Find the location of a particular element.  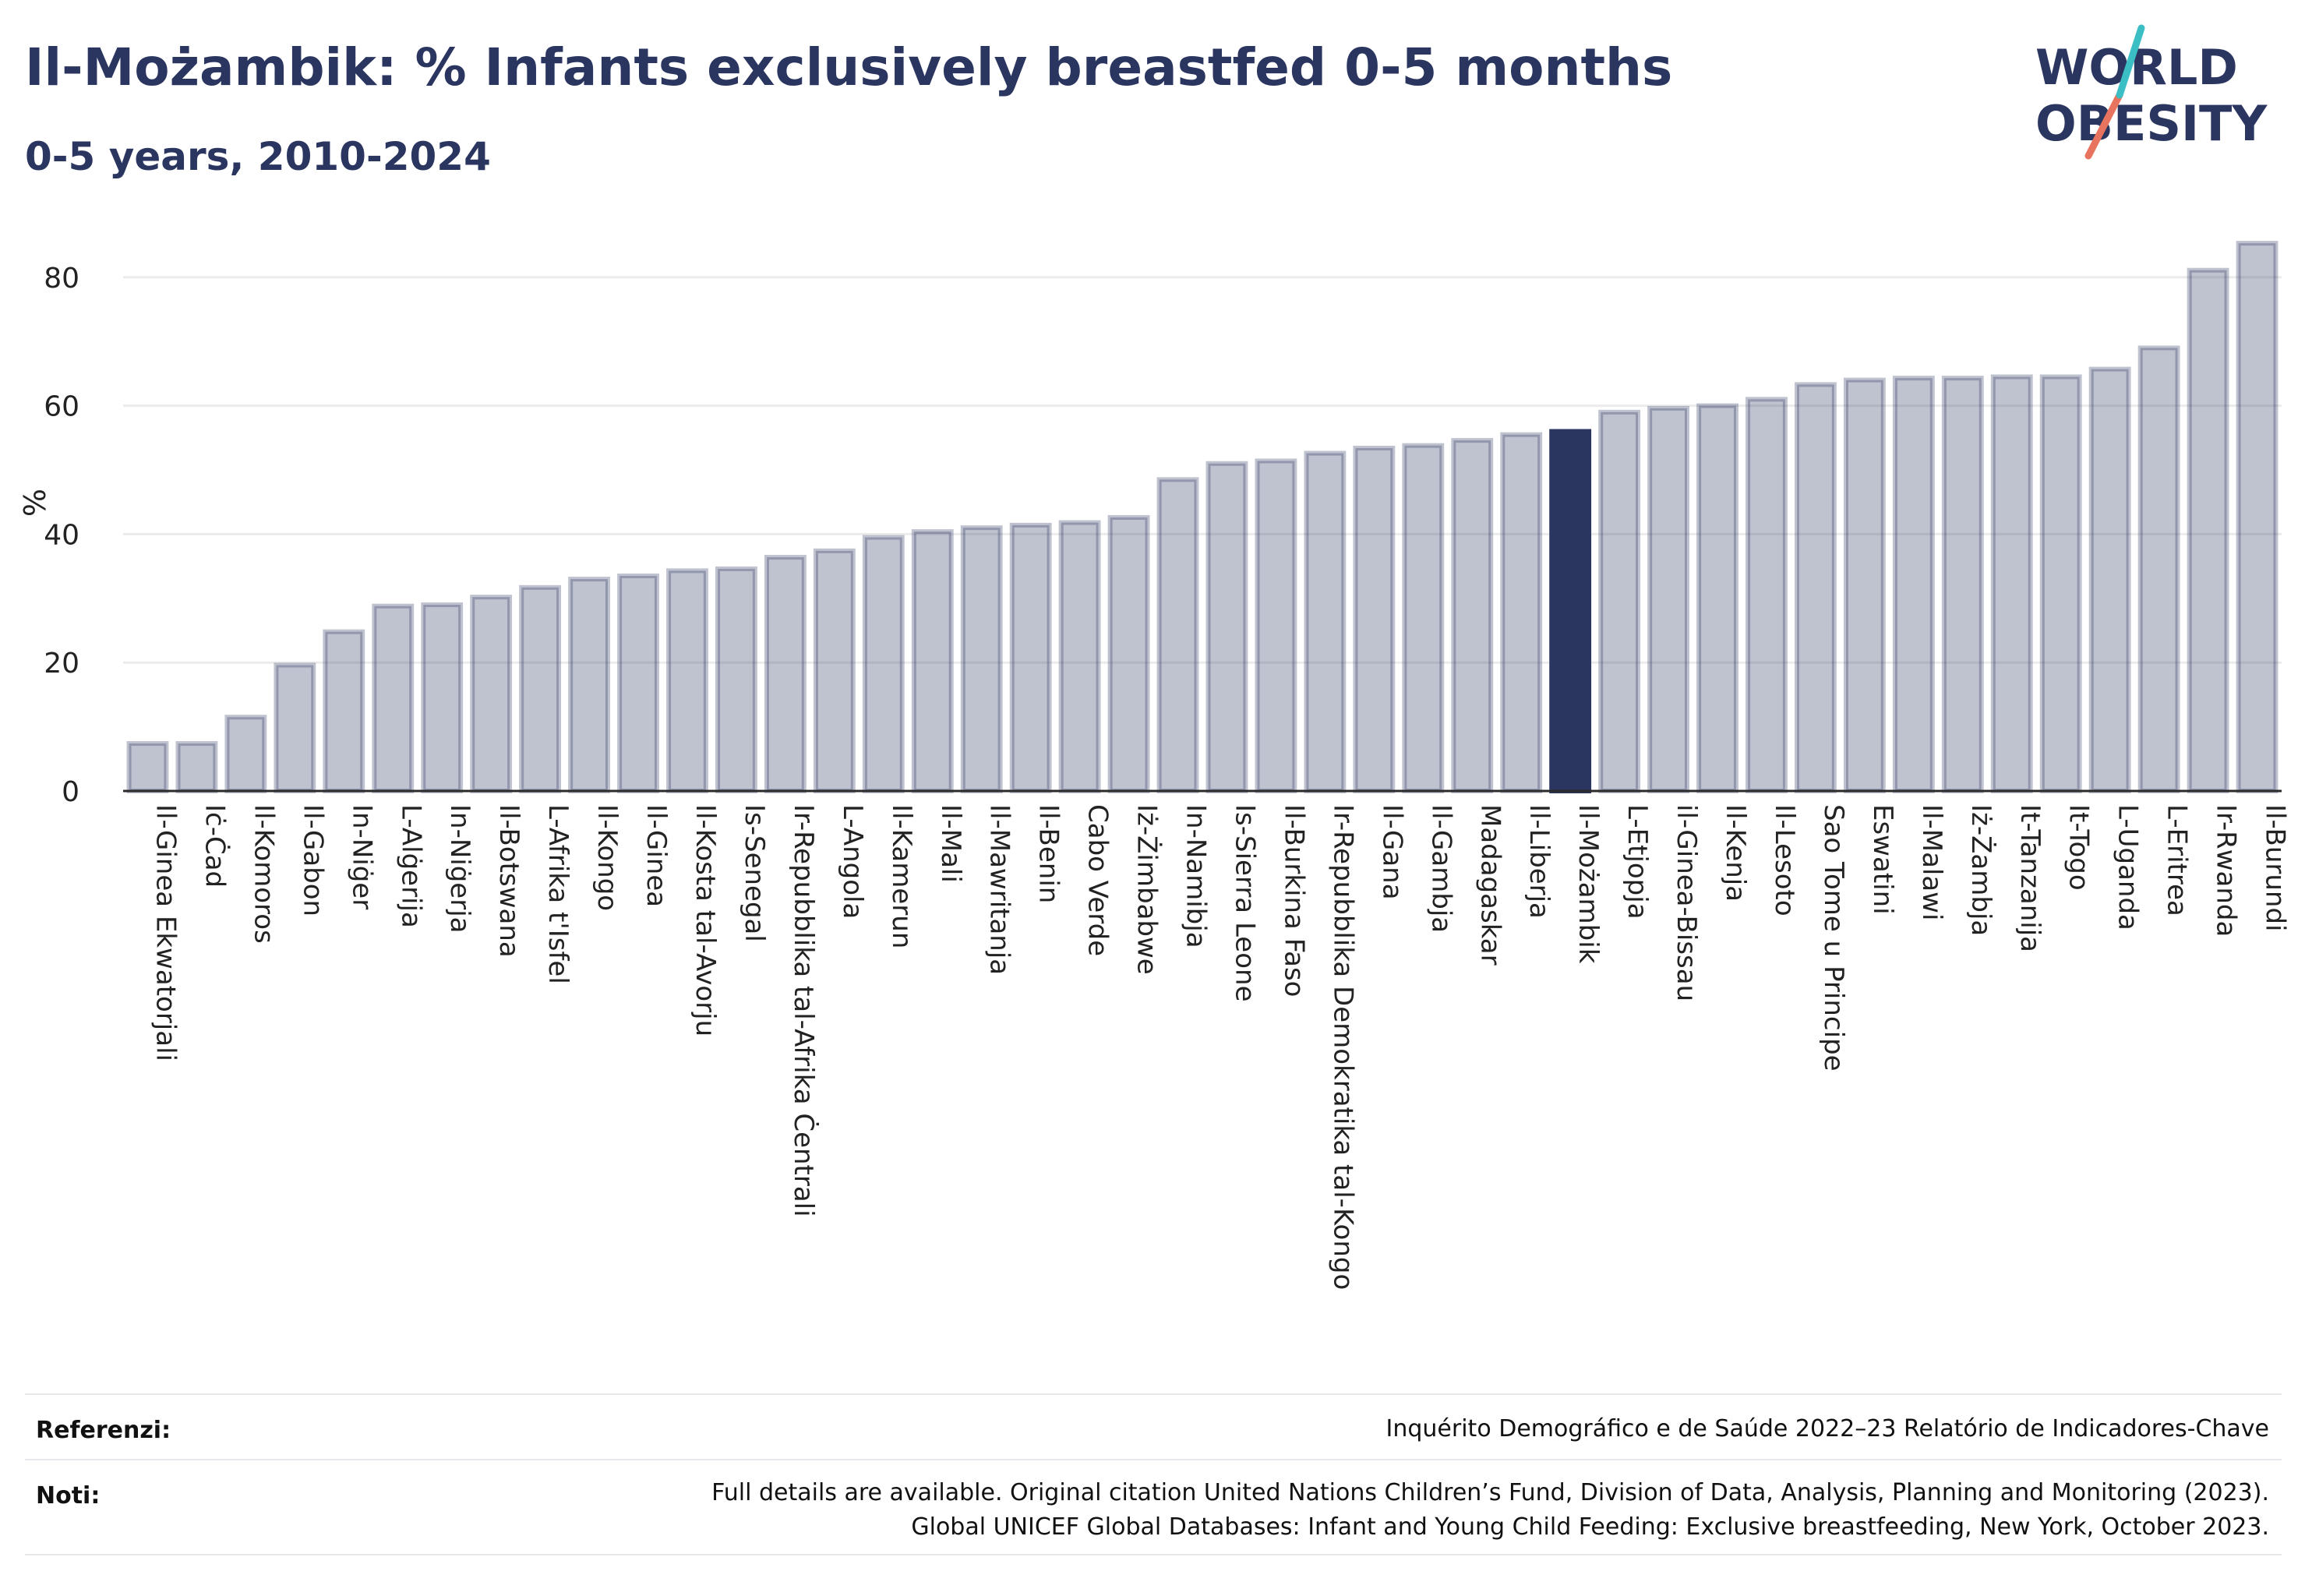

x-tick-label: Il-Kamerun is located at coordinates (901, 876).